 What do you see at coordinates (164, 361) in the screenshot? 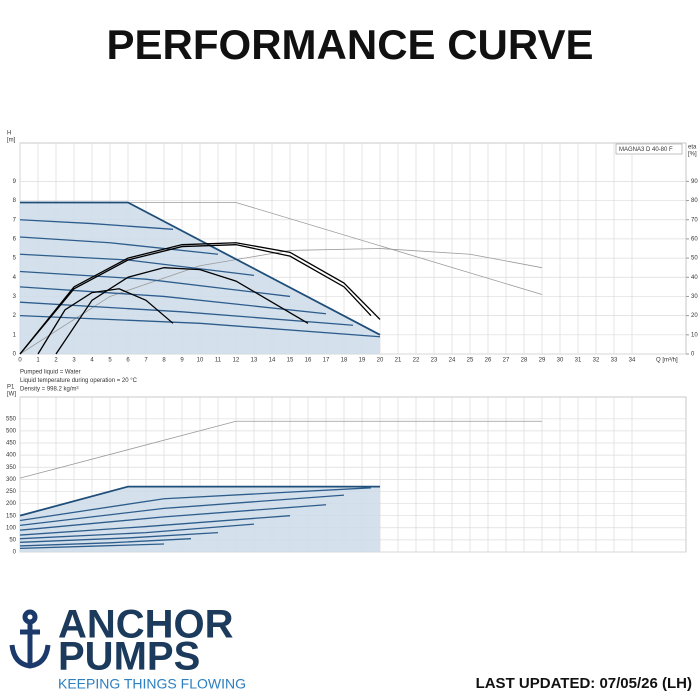
I see `x-tick-label: 8` at bounding box center [164, 361].